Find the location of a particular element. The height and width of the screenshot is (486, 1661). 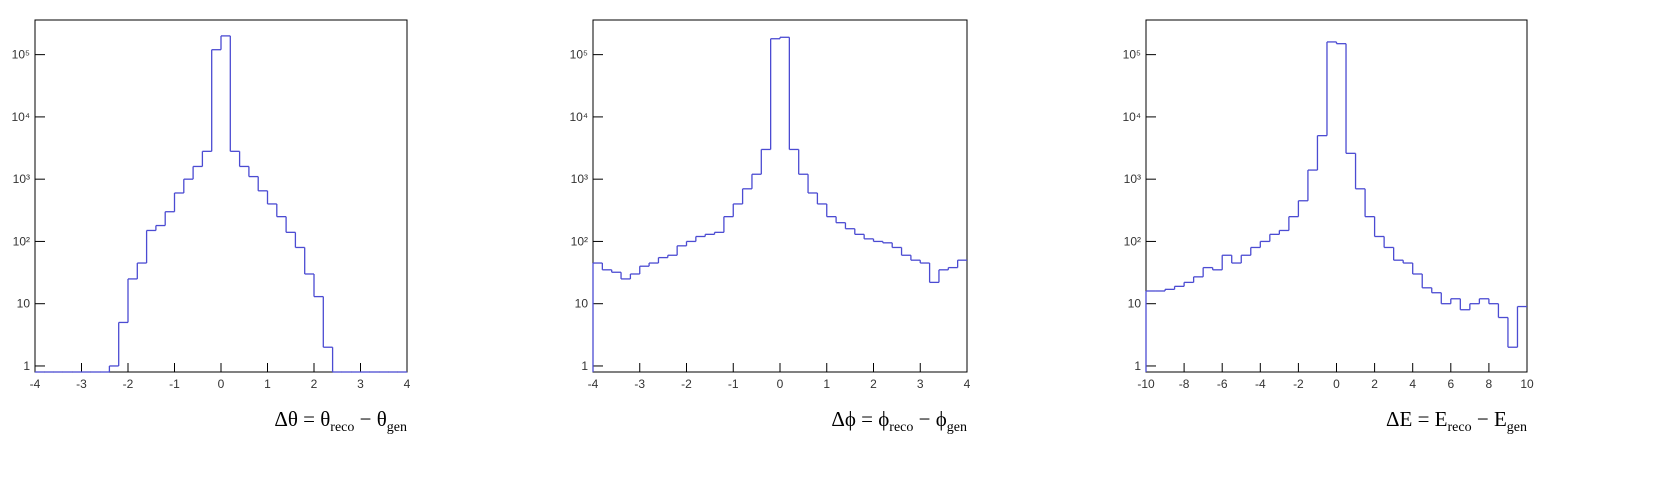

x-axis-label-part: Δθ = θ is located at coordinates (302, 419).